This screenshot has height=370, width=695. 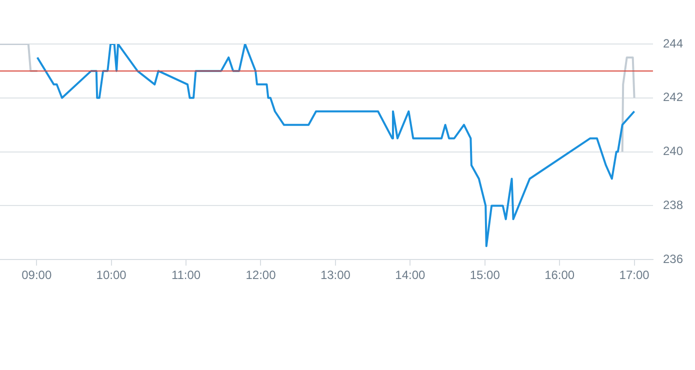 I want to click on x-tick-label: 16:00, so click(x=559, y=275).